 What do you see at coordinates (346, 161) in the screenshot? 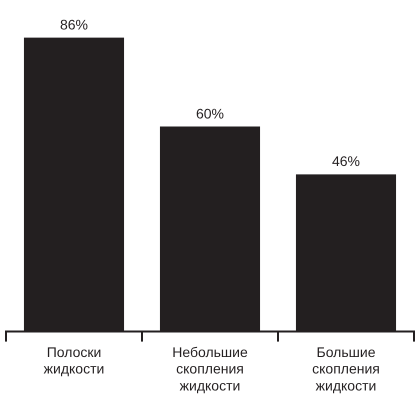
I see `data-label: 46%` at bounding box center [346, 161].